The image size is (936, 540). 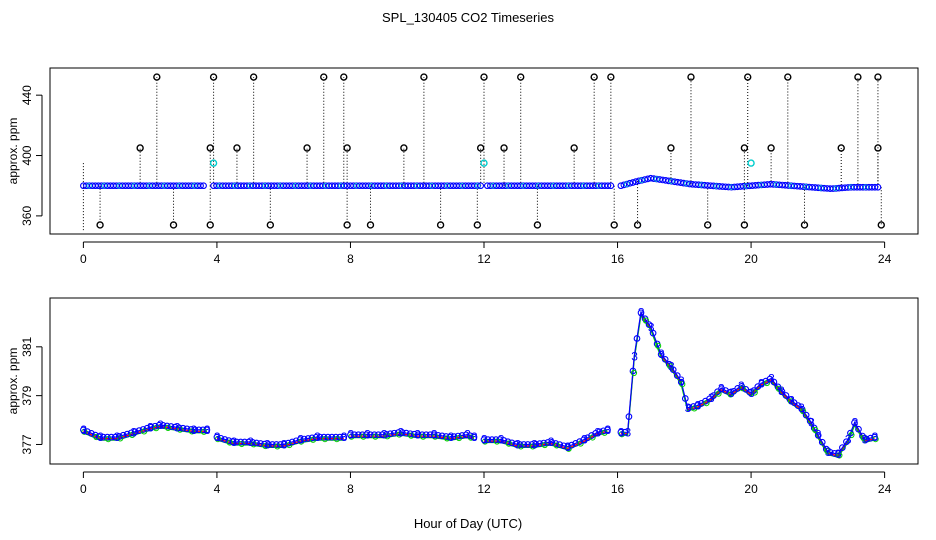 I want to click on bottom-x-tick-label: 24, so click(x=885, y=489).